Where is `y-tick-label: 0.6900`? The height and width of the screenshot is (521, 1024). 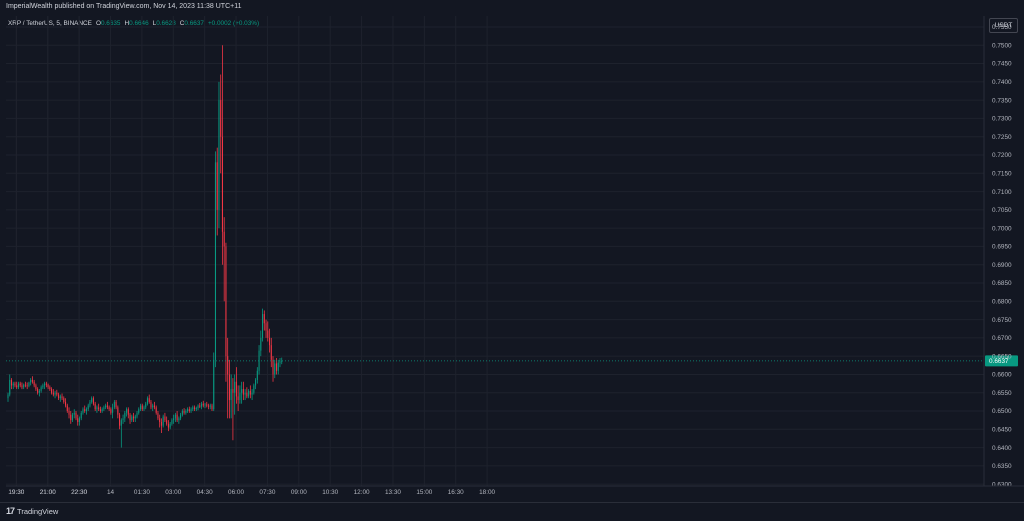 y-tick-label: 0.6900 is located at coordinates (1002, 265).